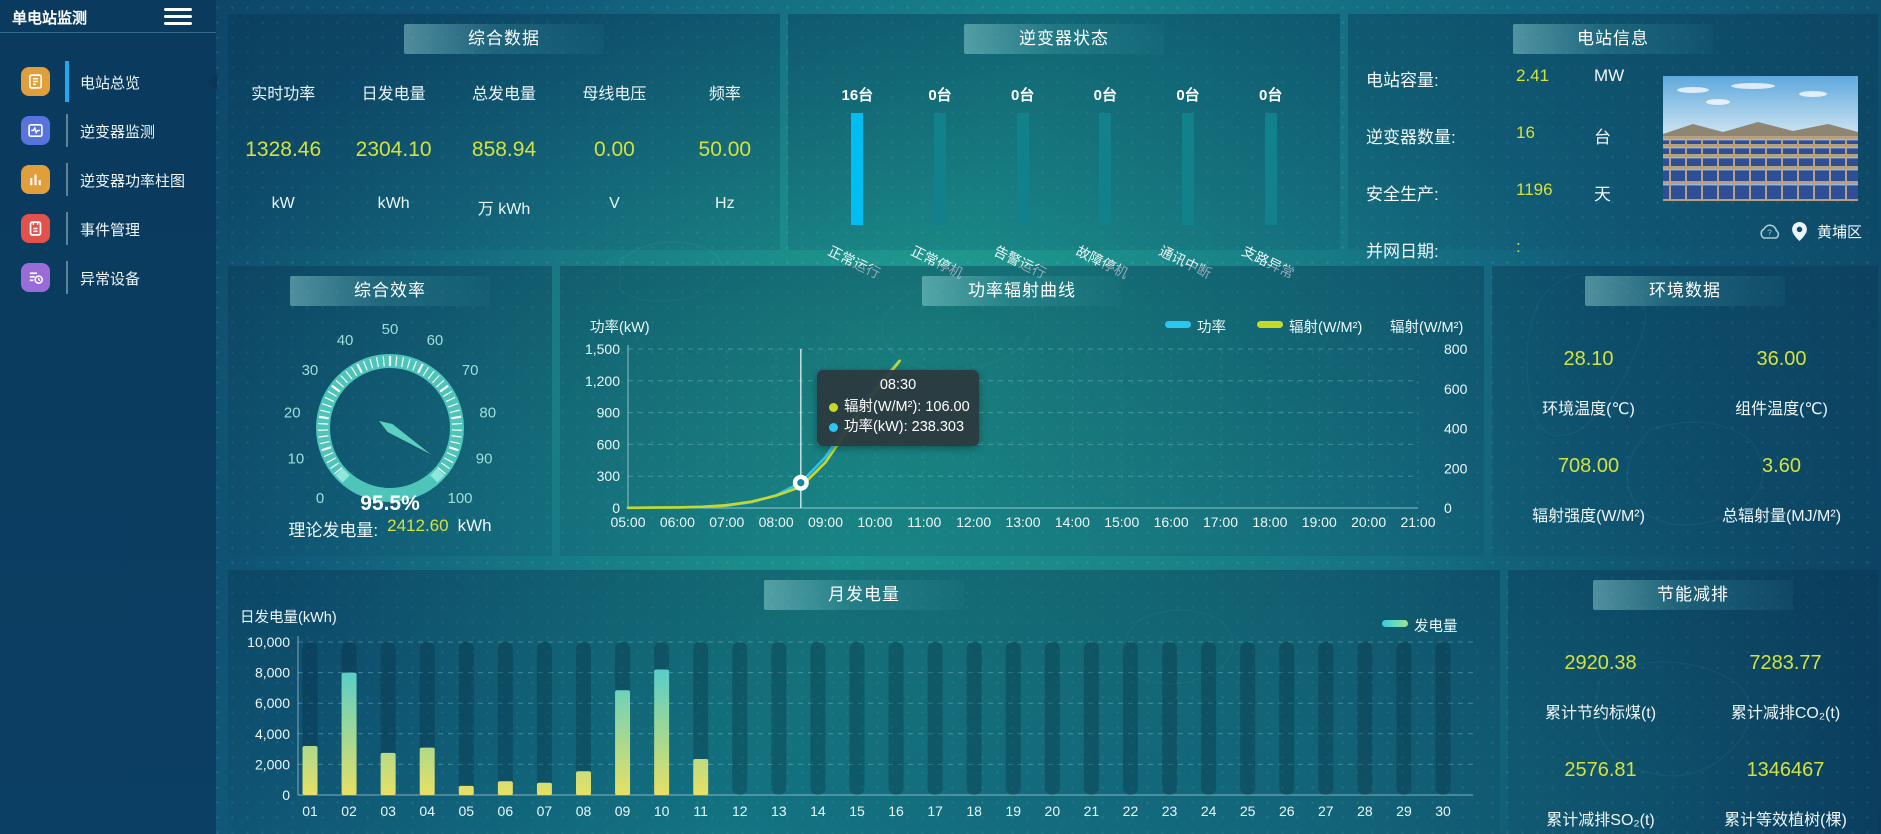  I want to click on svg-text: 02, so click(349, 811).